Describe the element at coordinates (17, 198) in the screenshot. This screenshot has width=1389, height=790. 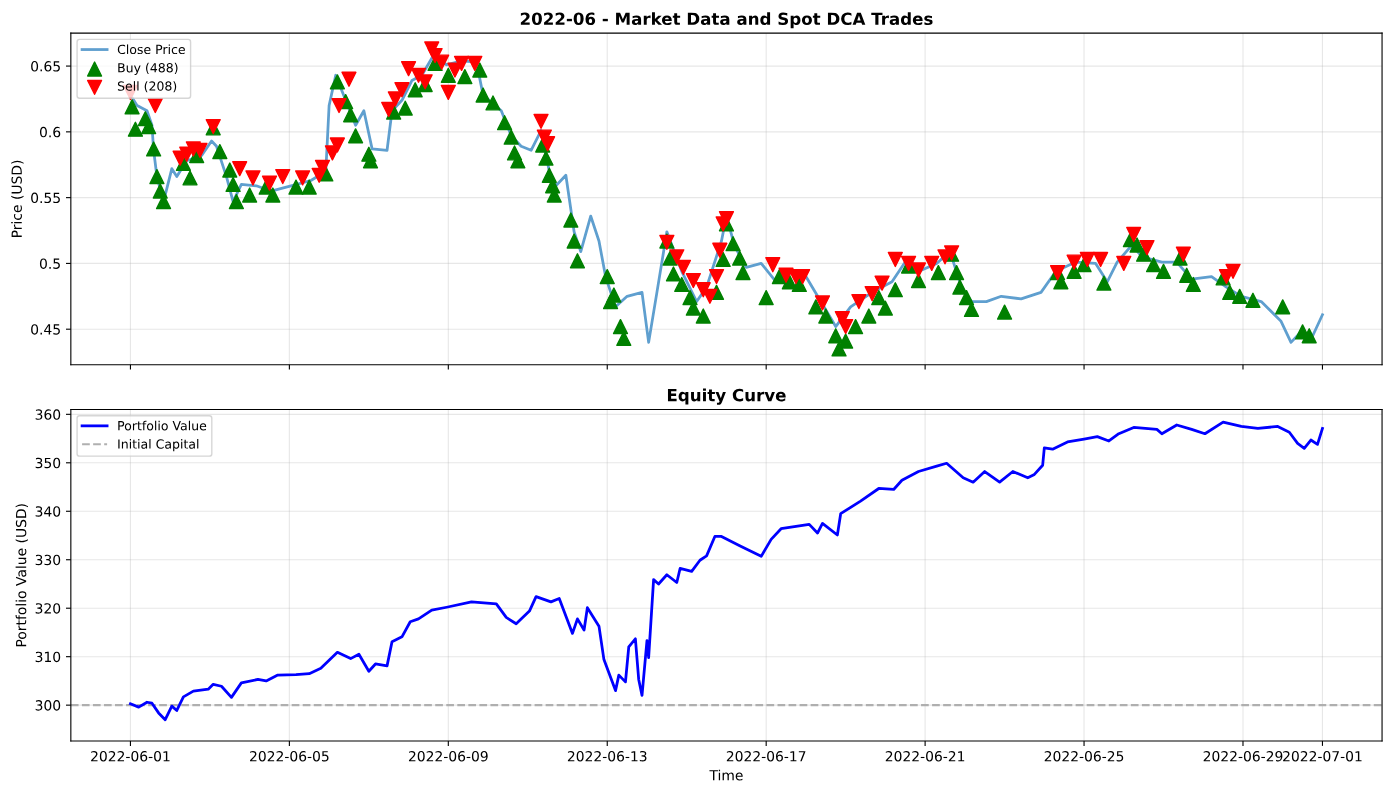
I see `y-axis-title: Price (USD)` at that location.